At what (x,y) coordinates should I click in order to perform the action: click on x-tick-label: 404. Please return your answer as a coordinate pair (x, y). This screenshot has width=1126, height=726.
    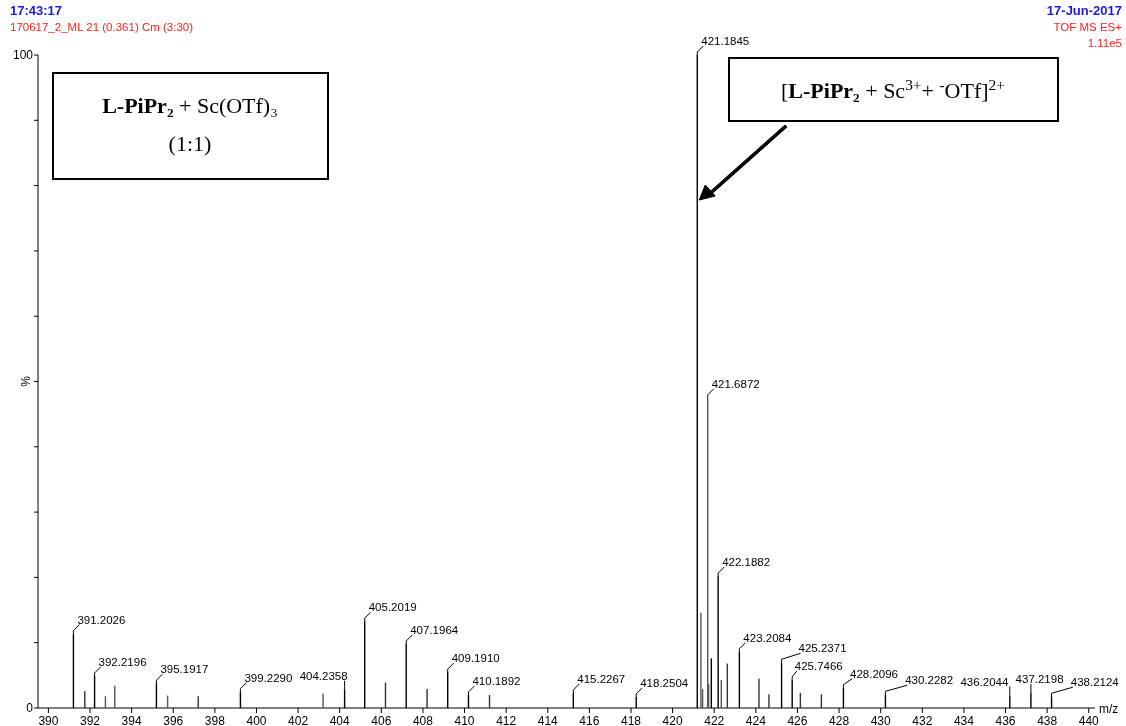
    Looking at the image, I should click on (340, 720).